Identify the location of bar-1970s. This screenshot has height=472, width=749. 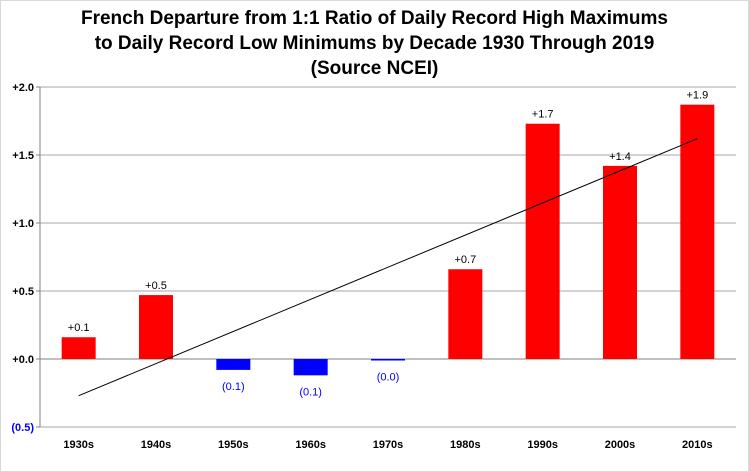
(388, 360).